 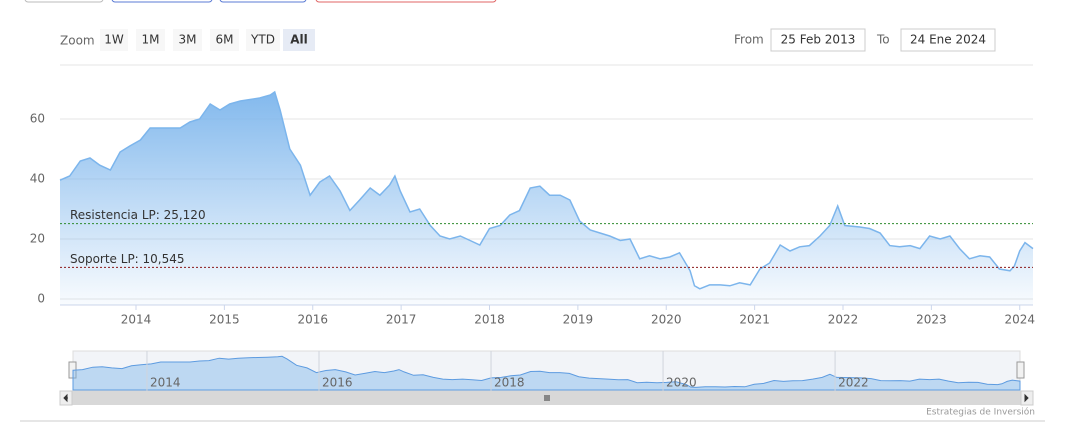 I want to click on x-tick-label: 2021, so click(x=754, y=320).